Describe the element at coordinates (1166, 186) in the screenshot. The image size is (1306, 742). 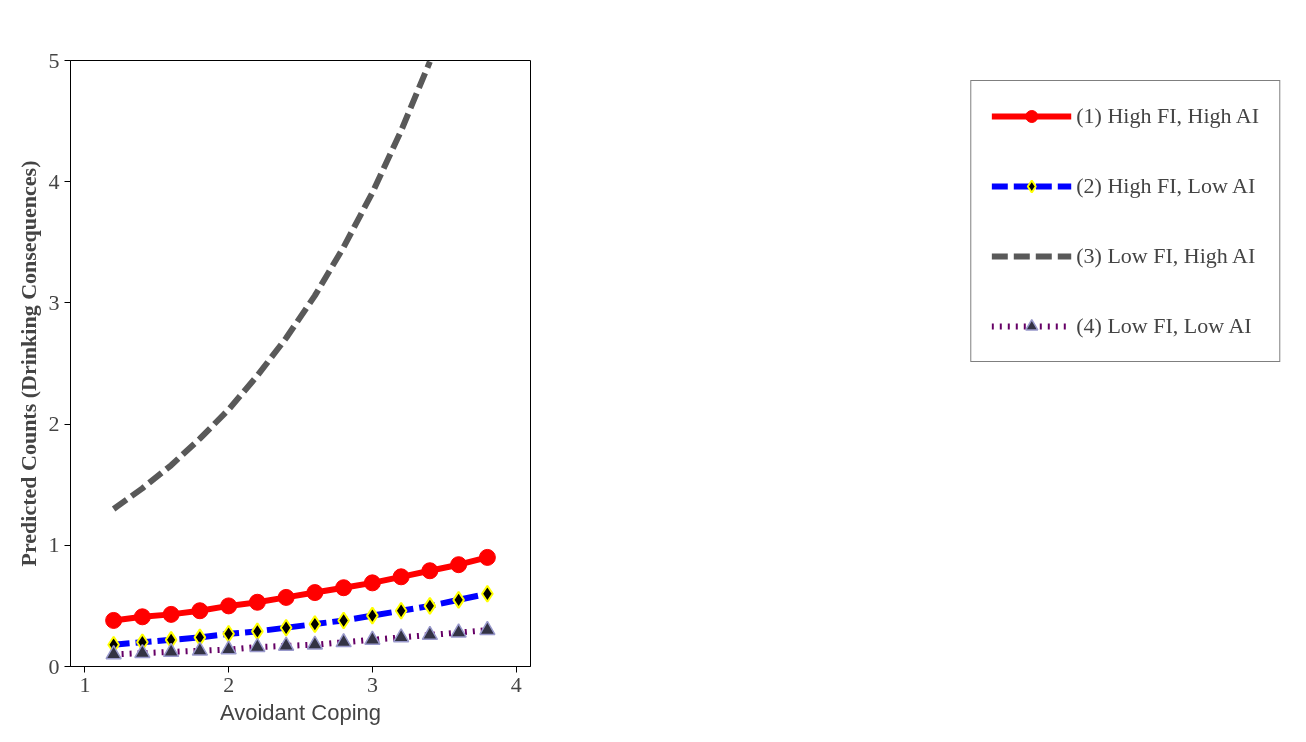
I see `legend-label: (2) High FI, Low AI` at that location.